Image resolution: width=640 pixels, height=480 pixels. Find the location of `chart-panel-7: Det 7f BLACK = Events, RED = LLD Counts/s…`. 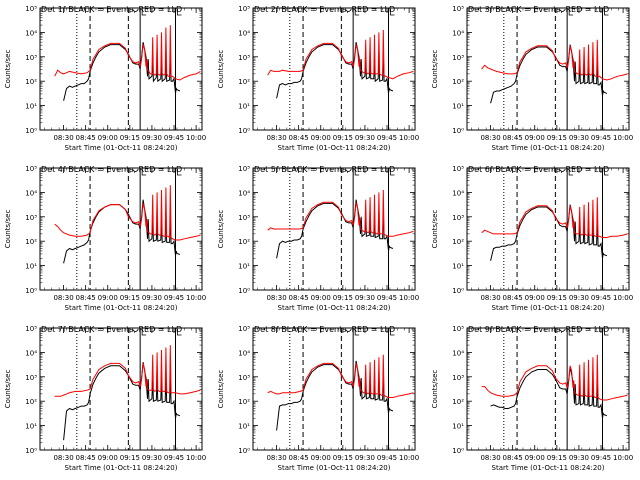

chart-panel-7: Det 7f BLACK = Events, RED = LLD Counts/s… is located at coordinates (105, 398).